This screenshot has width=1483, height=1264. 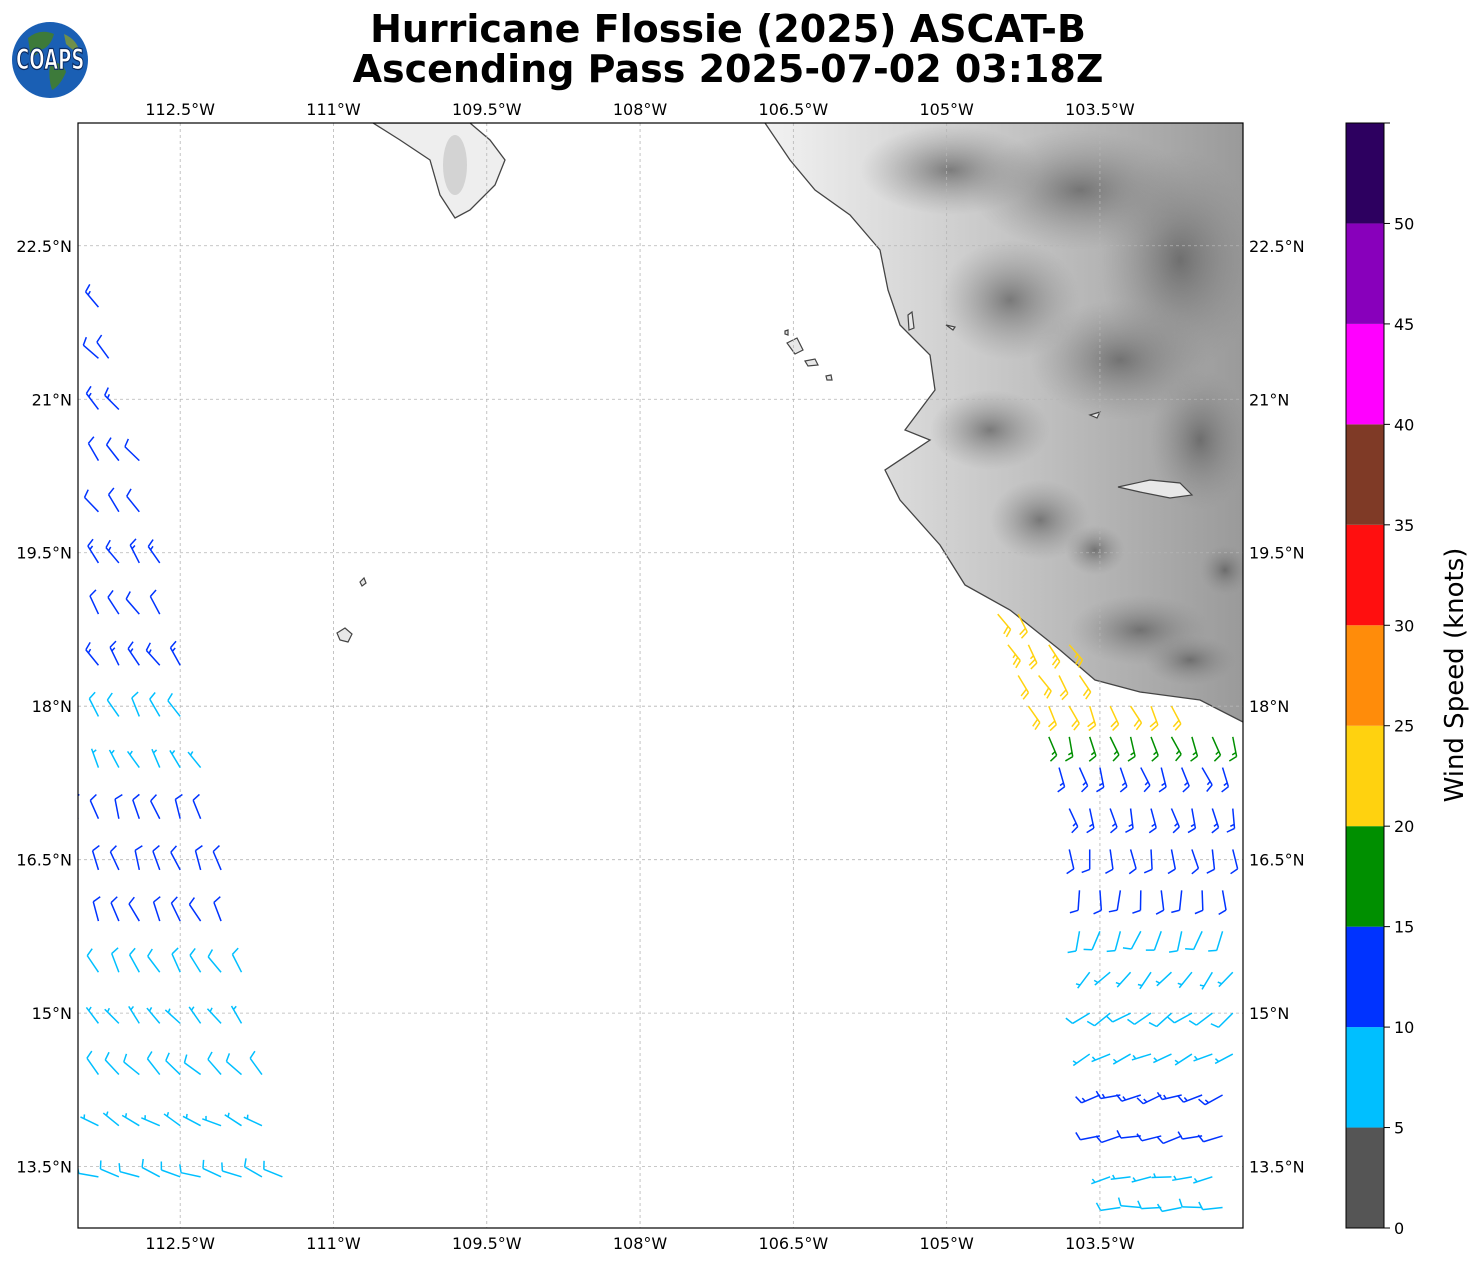 I want to click on lon-label-bottom: 105°W, so click(x=946, y=1243).